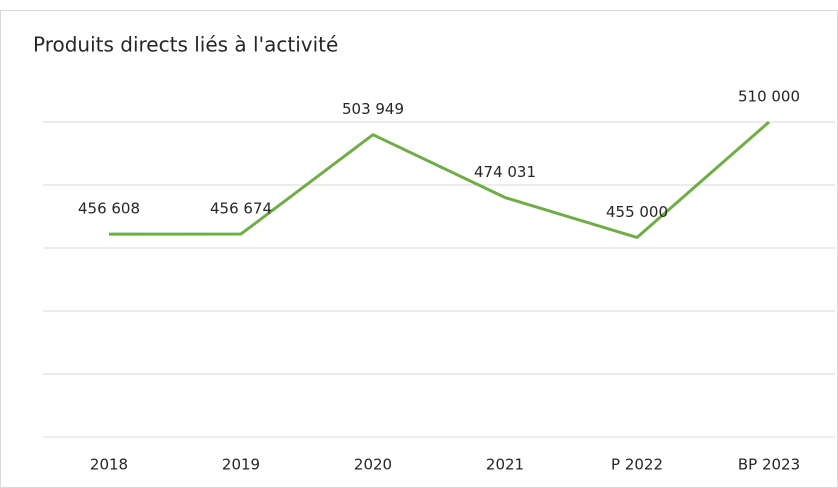  What do you see at coordinates (185, 45) in the screenshot?
I see `chart-title: Produits directs liés à l'activité` at bounding box center [185, 45].